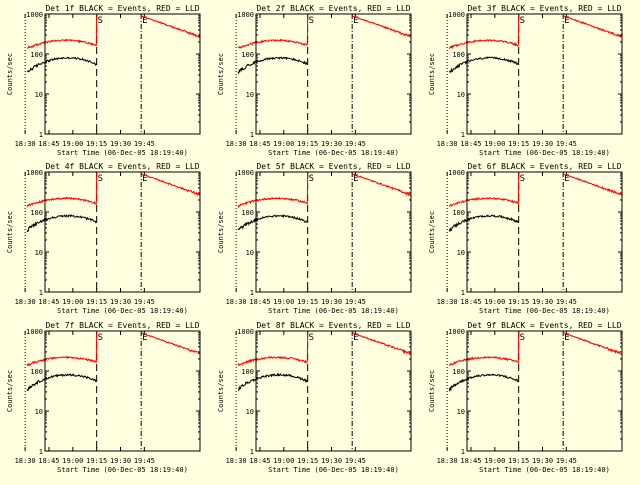 The width and height of the screenshot is (640, 485). Describe the element at coordinates (544, 325) in the screenshot. I see `panel-title: Det 9f BLACK = Events, RED = LLD` at that location.